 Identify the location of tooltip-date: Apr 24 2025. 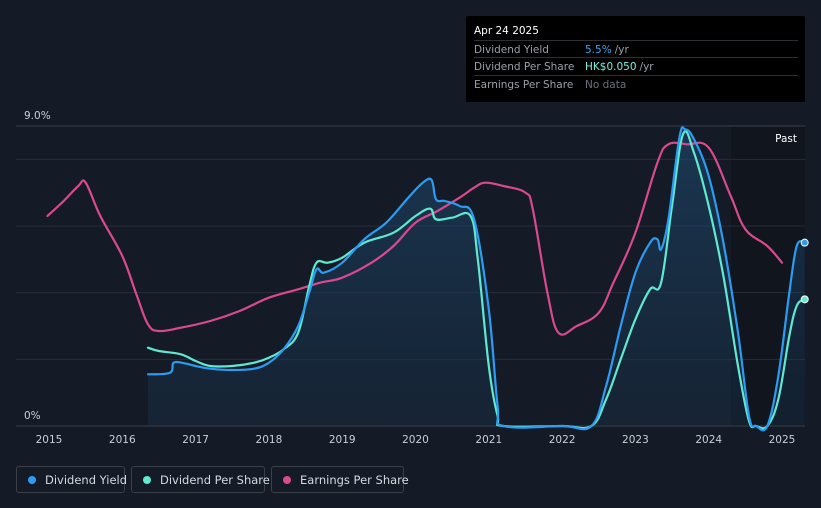
(506, 31).